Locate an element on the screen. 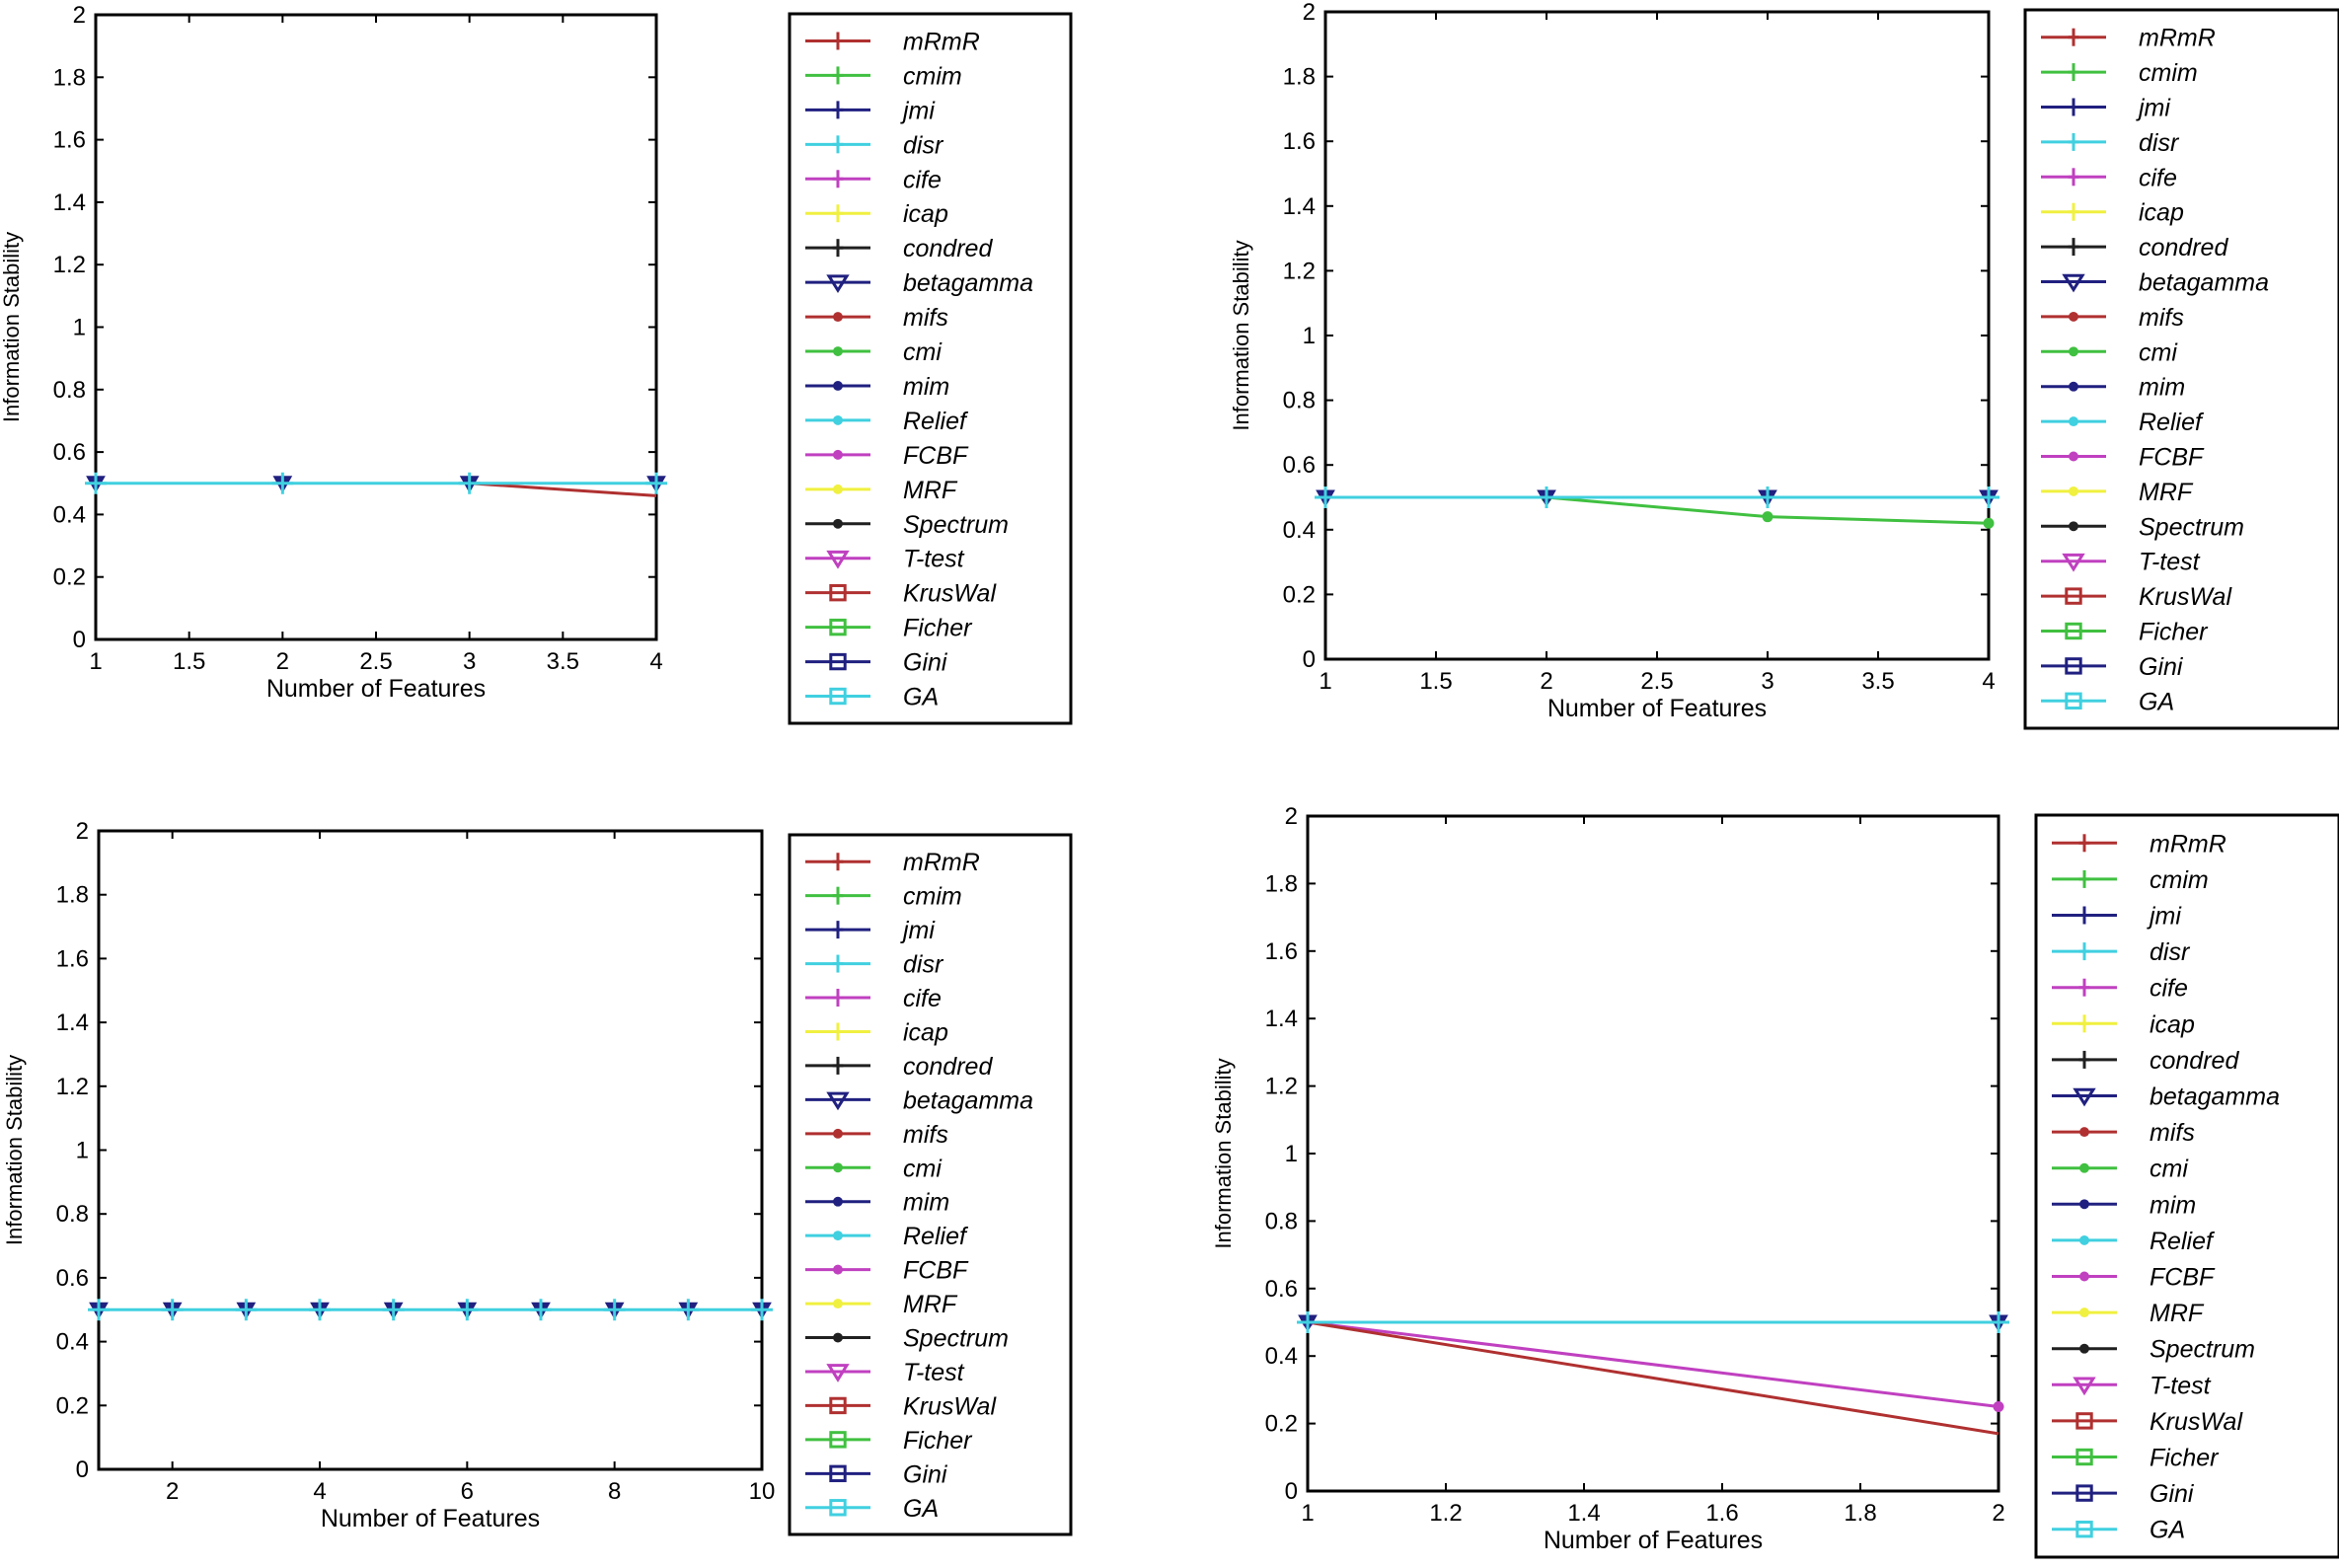 This screenshot has height=1568, width=2339. legend-label-mifs: mifs is located at coordinates (926, 318).